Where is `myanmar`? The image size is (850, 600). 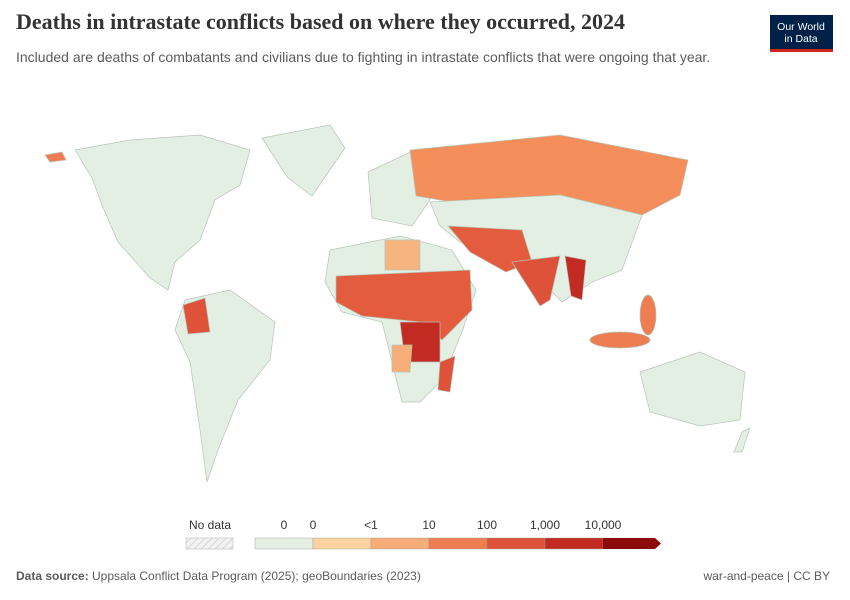
myanmar is located at coordinates (575, 278).